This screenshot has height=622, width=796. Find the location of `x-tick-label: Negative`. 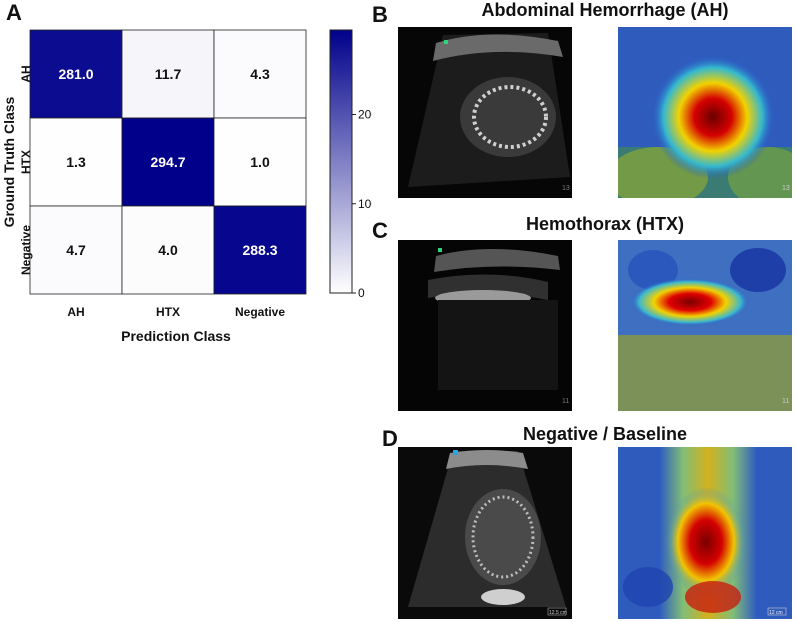

x-tick-label: Negative is located at coordinates (260, 312).